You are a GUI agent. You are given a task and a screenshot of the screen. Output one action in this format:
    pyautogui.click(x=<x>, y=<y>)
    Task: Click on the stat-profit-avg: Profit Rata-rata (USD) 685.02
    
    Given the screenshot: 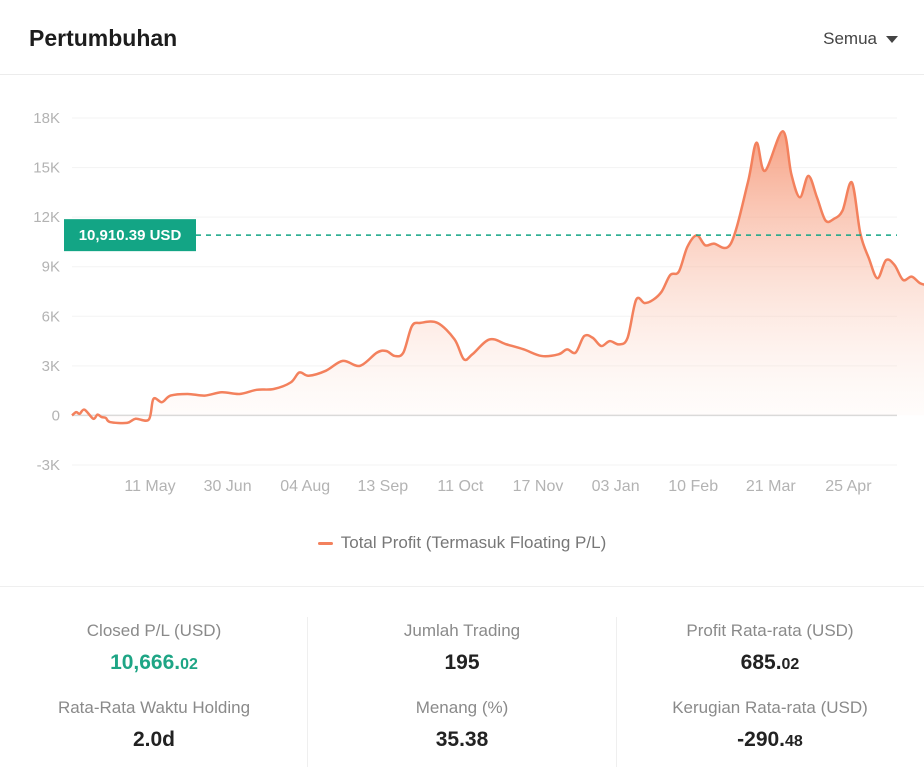 What is the action you would take?
    pyautogui.click(x=770, y=648)
    